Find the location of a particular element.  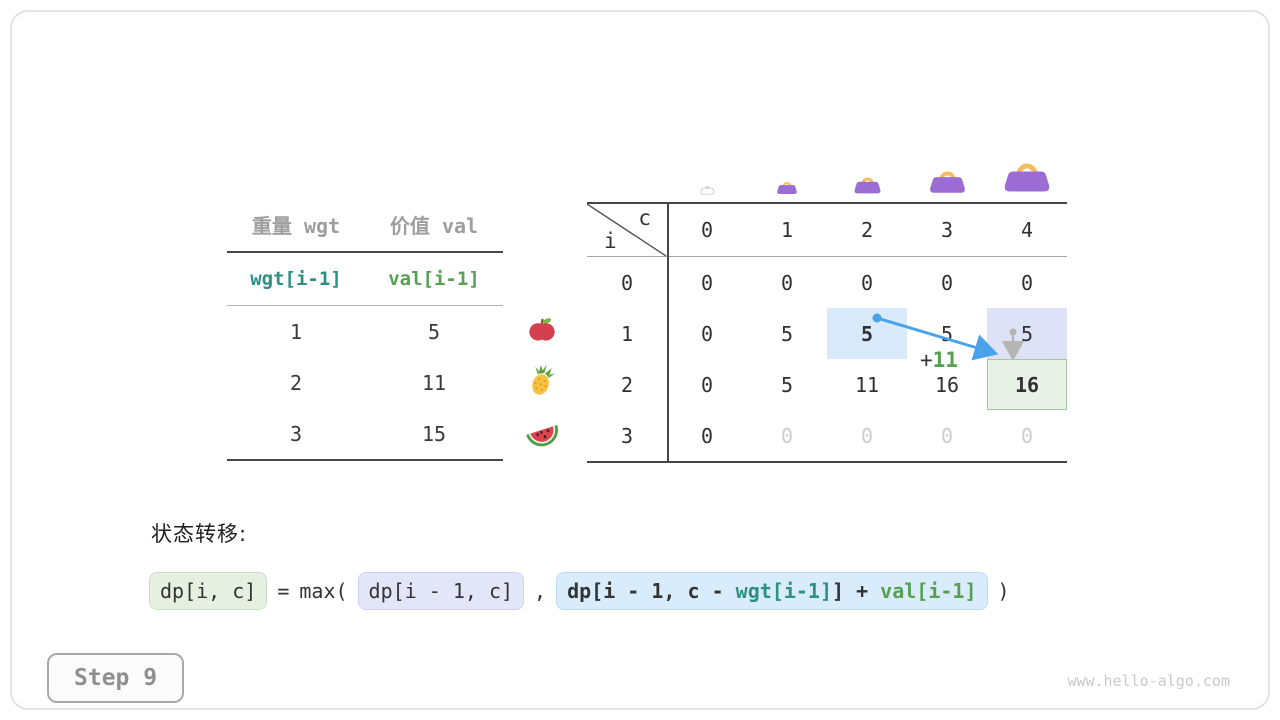

table-row: 1 5 is located at coordinates (365, 331).